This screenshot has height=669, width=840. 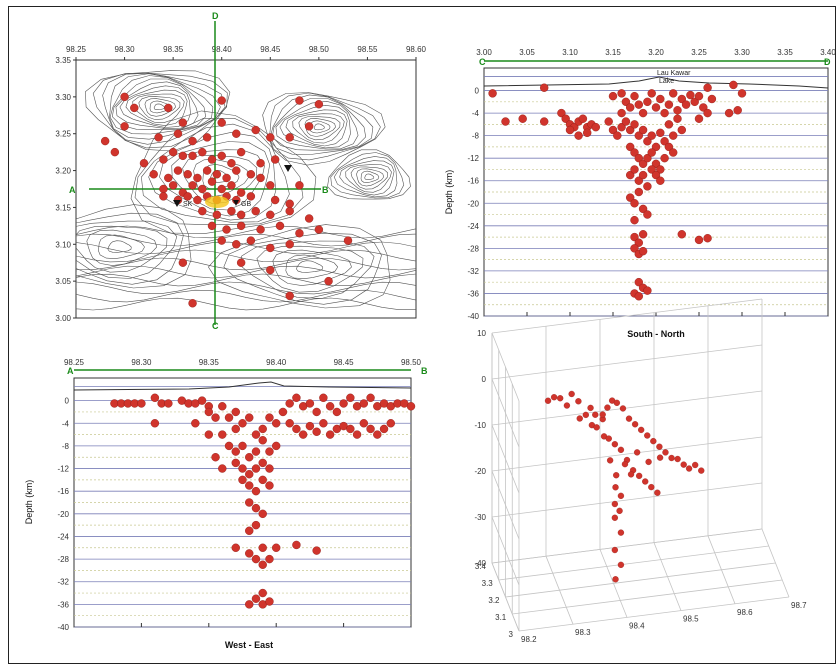 I want to click on td-floor-grid-line, so click(x=647, y=597).